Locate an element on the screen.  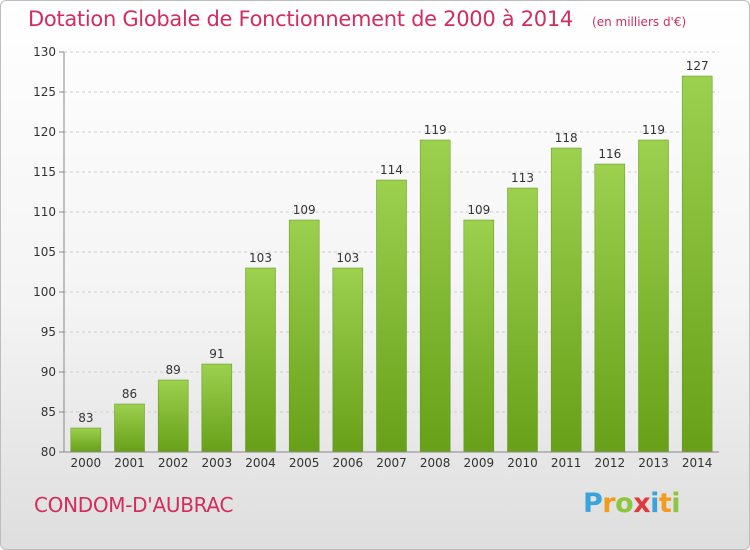
y-tick-label-85: 85 is located at coordinates (48, 412).